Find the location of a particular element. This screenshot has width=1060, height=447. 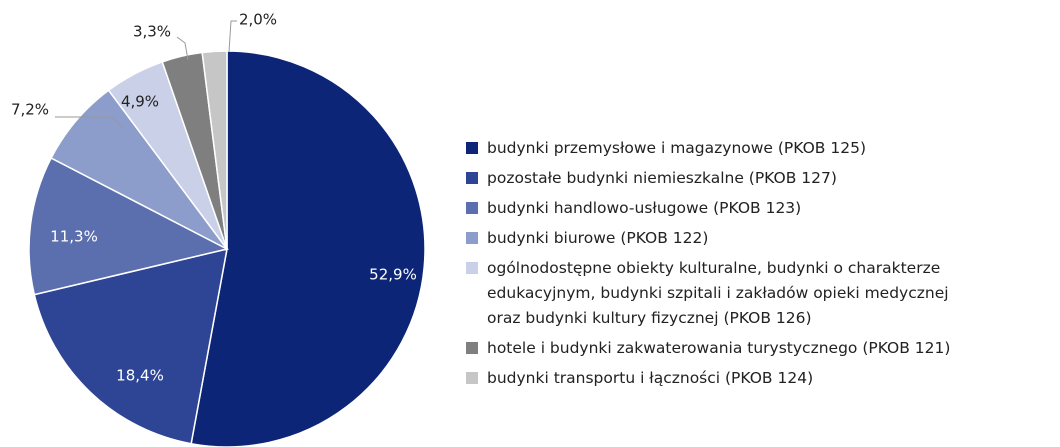

data-label: 18,4% is located at coordinates (140, 376).